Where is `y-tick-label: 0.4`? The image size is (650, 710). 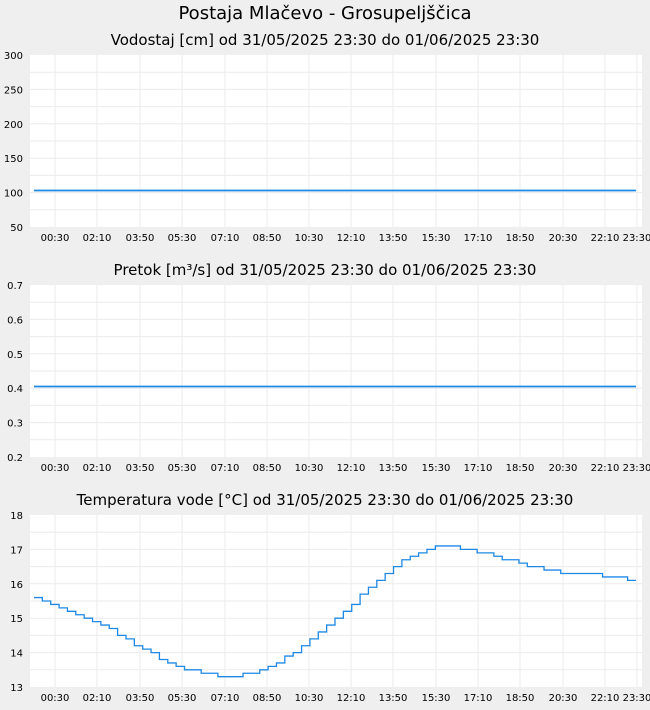
y-tick-label: 0.4 is located at coordinates (15, 389).